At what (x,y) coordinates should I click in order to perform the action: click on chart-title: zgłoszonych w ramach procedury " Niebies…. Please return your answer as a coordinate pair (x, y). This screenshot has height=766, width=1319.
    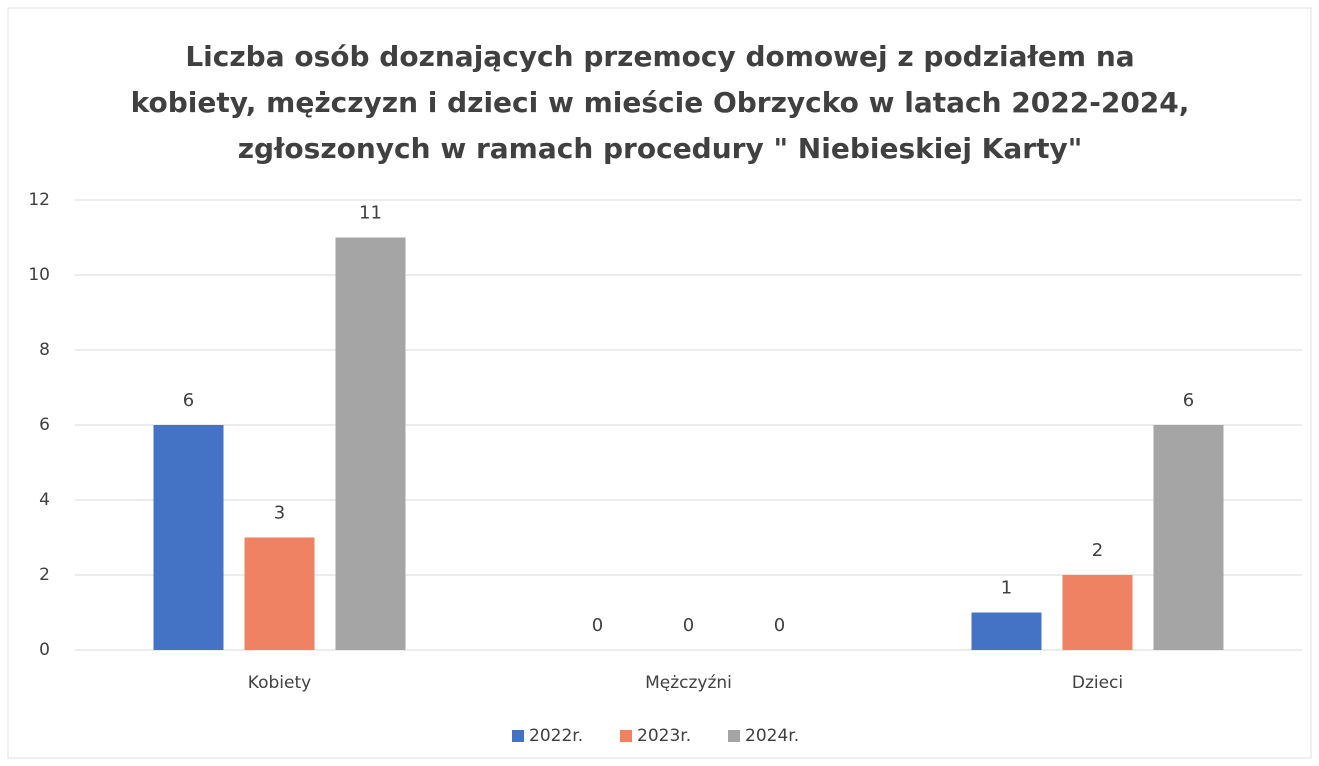
    Looking at the image, I should click on (660, 148).